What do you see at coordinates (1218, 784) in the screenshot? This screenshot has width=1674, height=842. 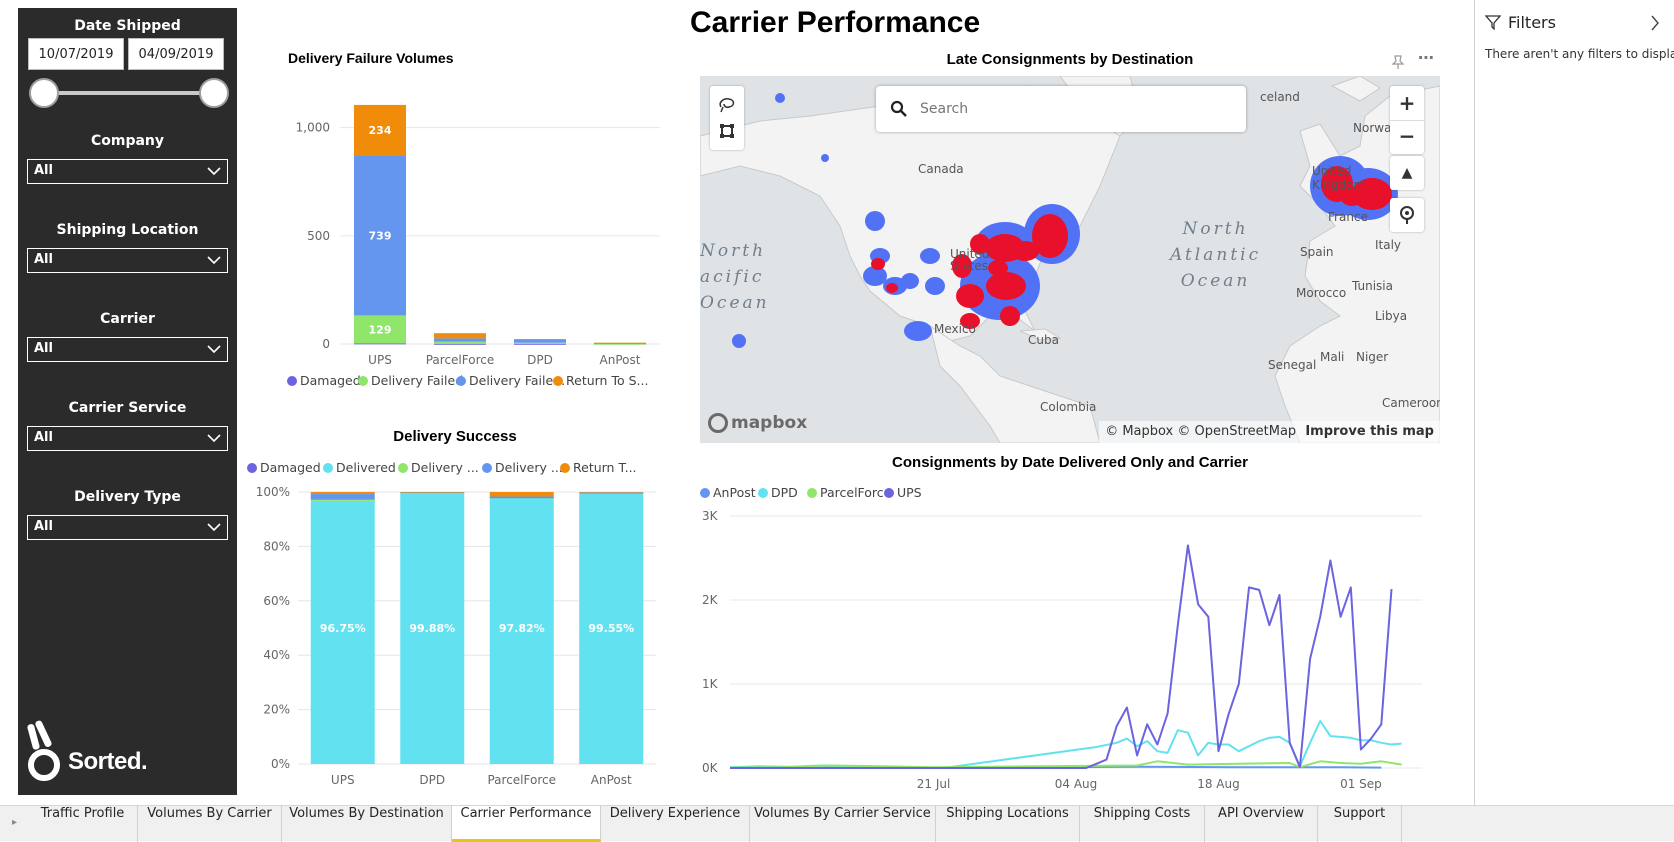 I see `x-tick-label: 18 Aug` at bounding box center [1218, 784].